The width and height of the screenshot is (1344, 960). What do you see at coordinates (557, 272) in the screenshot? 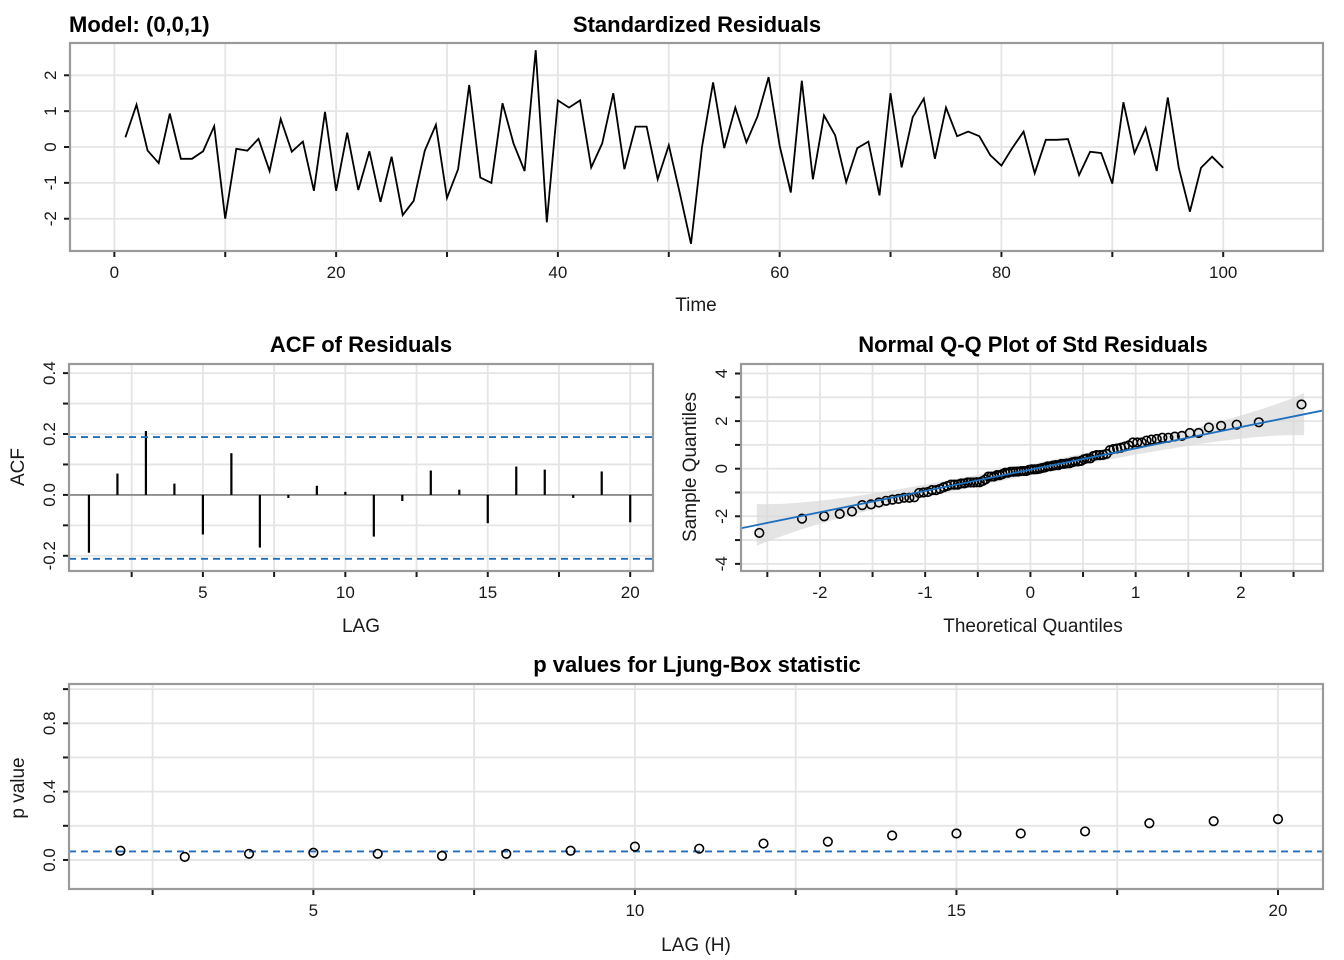
I see `residuals-x-tick-label: 40` at bounding box center [557, 272].